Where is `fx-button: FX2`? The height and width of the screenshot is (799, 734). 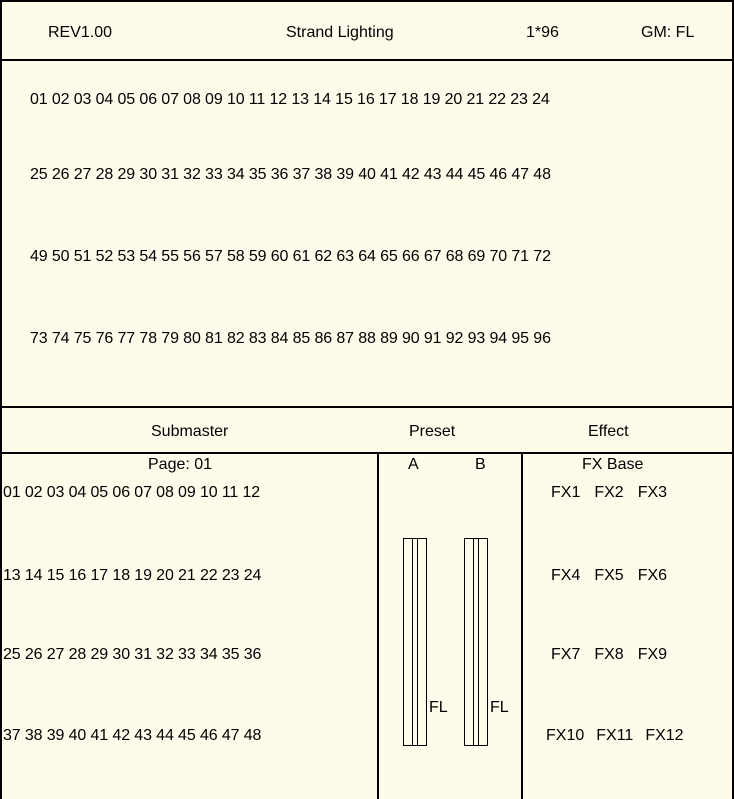 fx-button: FX2 is located at coordinates (609, 492).